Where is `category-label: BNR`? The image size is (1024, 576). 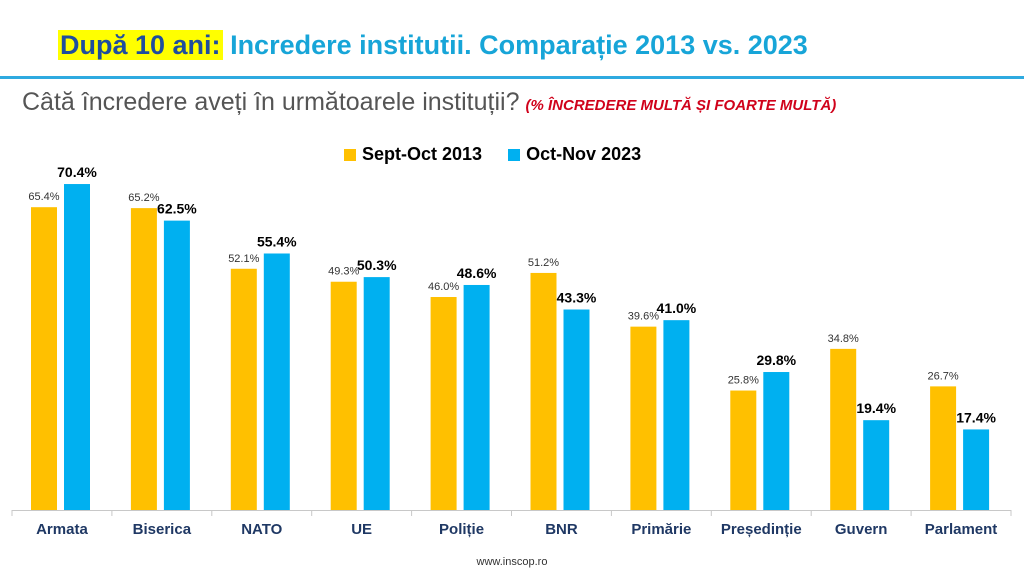 category-label: BNR is located at coordinates (561, 529).